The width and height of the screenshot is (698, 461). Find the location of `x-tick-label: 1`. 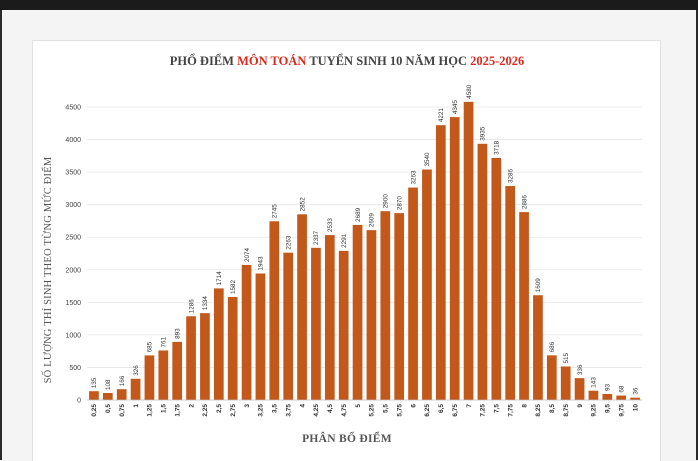

x-tick-label: 1 is located at coordinates (136, 406).